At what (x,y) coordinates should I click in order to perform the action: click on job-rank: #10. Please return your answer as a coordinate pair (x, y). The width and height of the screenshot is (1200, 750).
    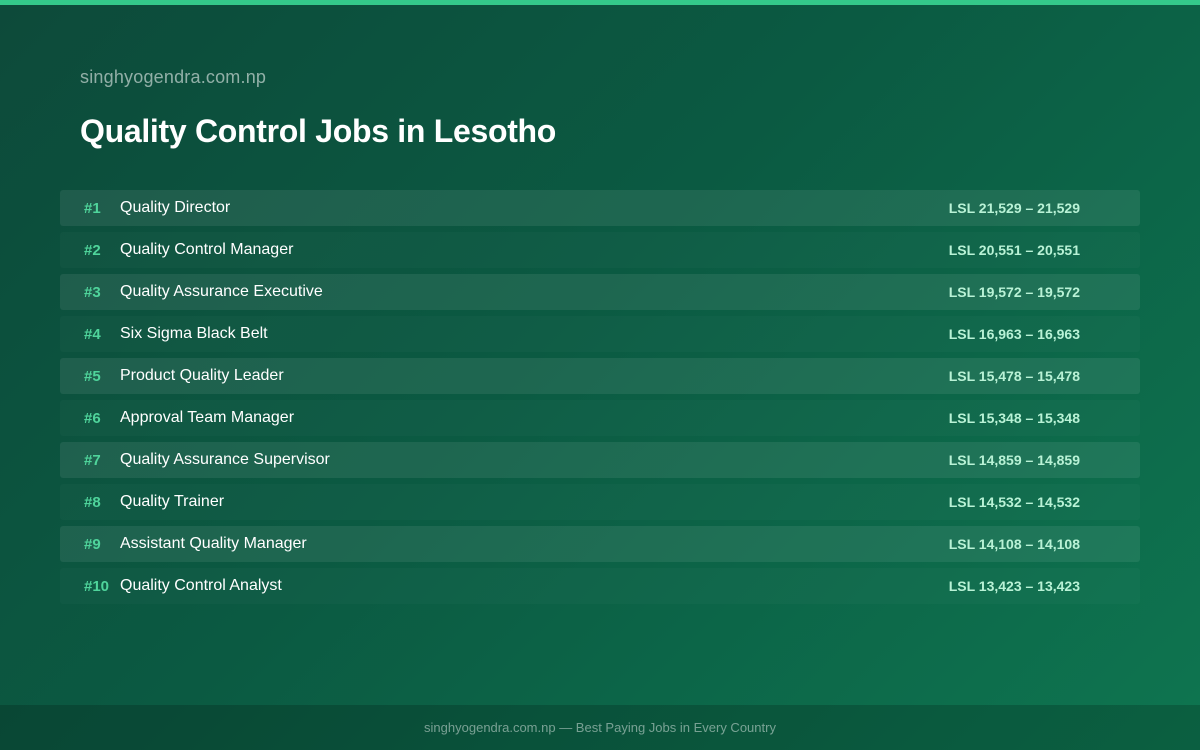
    Looking at the image, I should click on (97, 586).